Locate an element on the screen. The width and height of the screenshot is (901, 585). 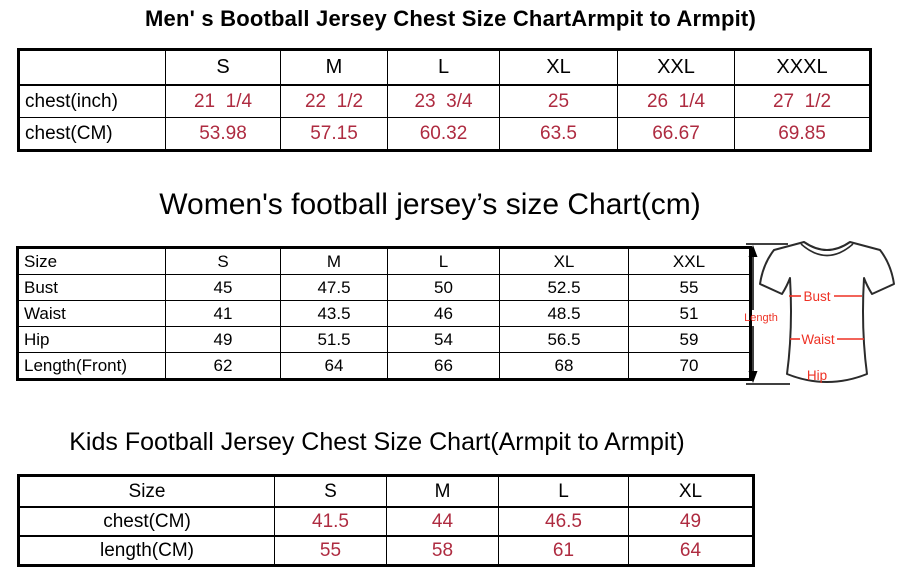
men-size-table-header: S M L XL XXL XXXL is located at coordinates (444, 67).